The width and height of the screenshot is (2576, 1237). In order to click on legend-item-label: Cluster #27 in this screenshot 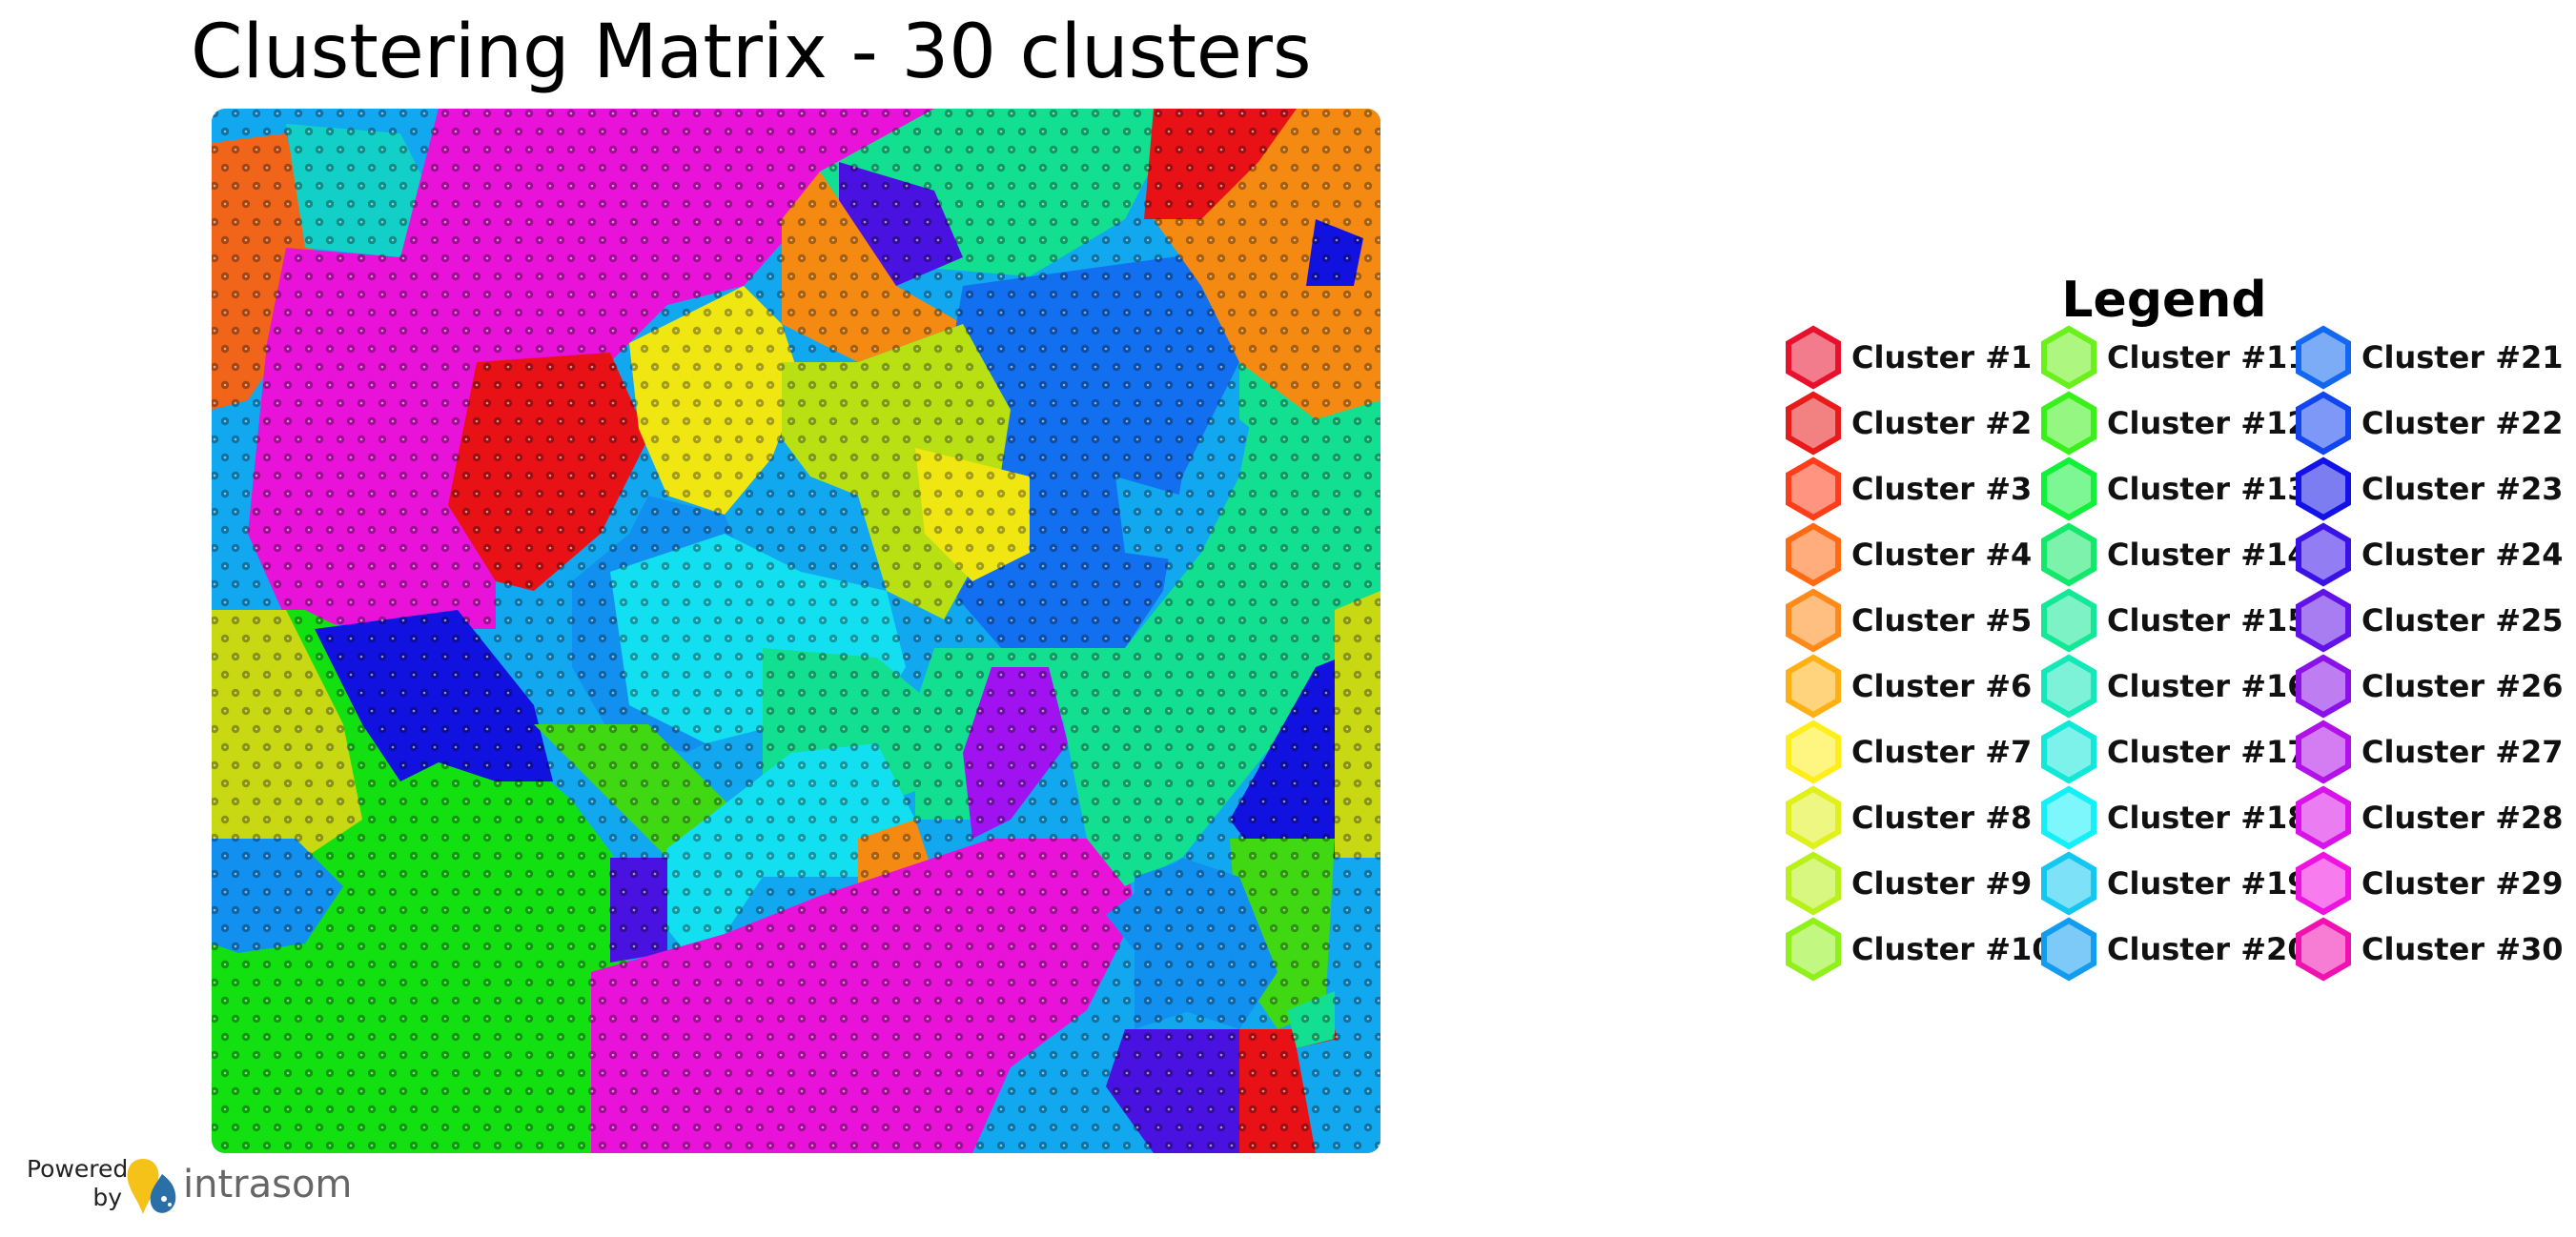, I will do `click(2462, 752)`.